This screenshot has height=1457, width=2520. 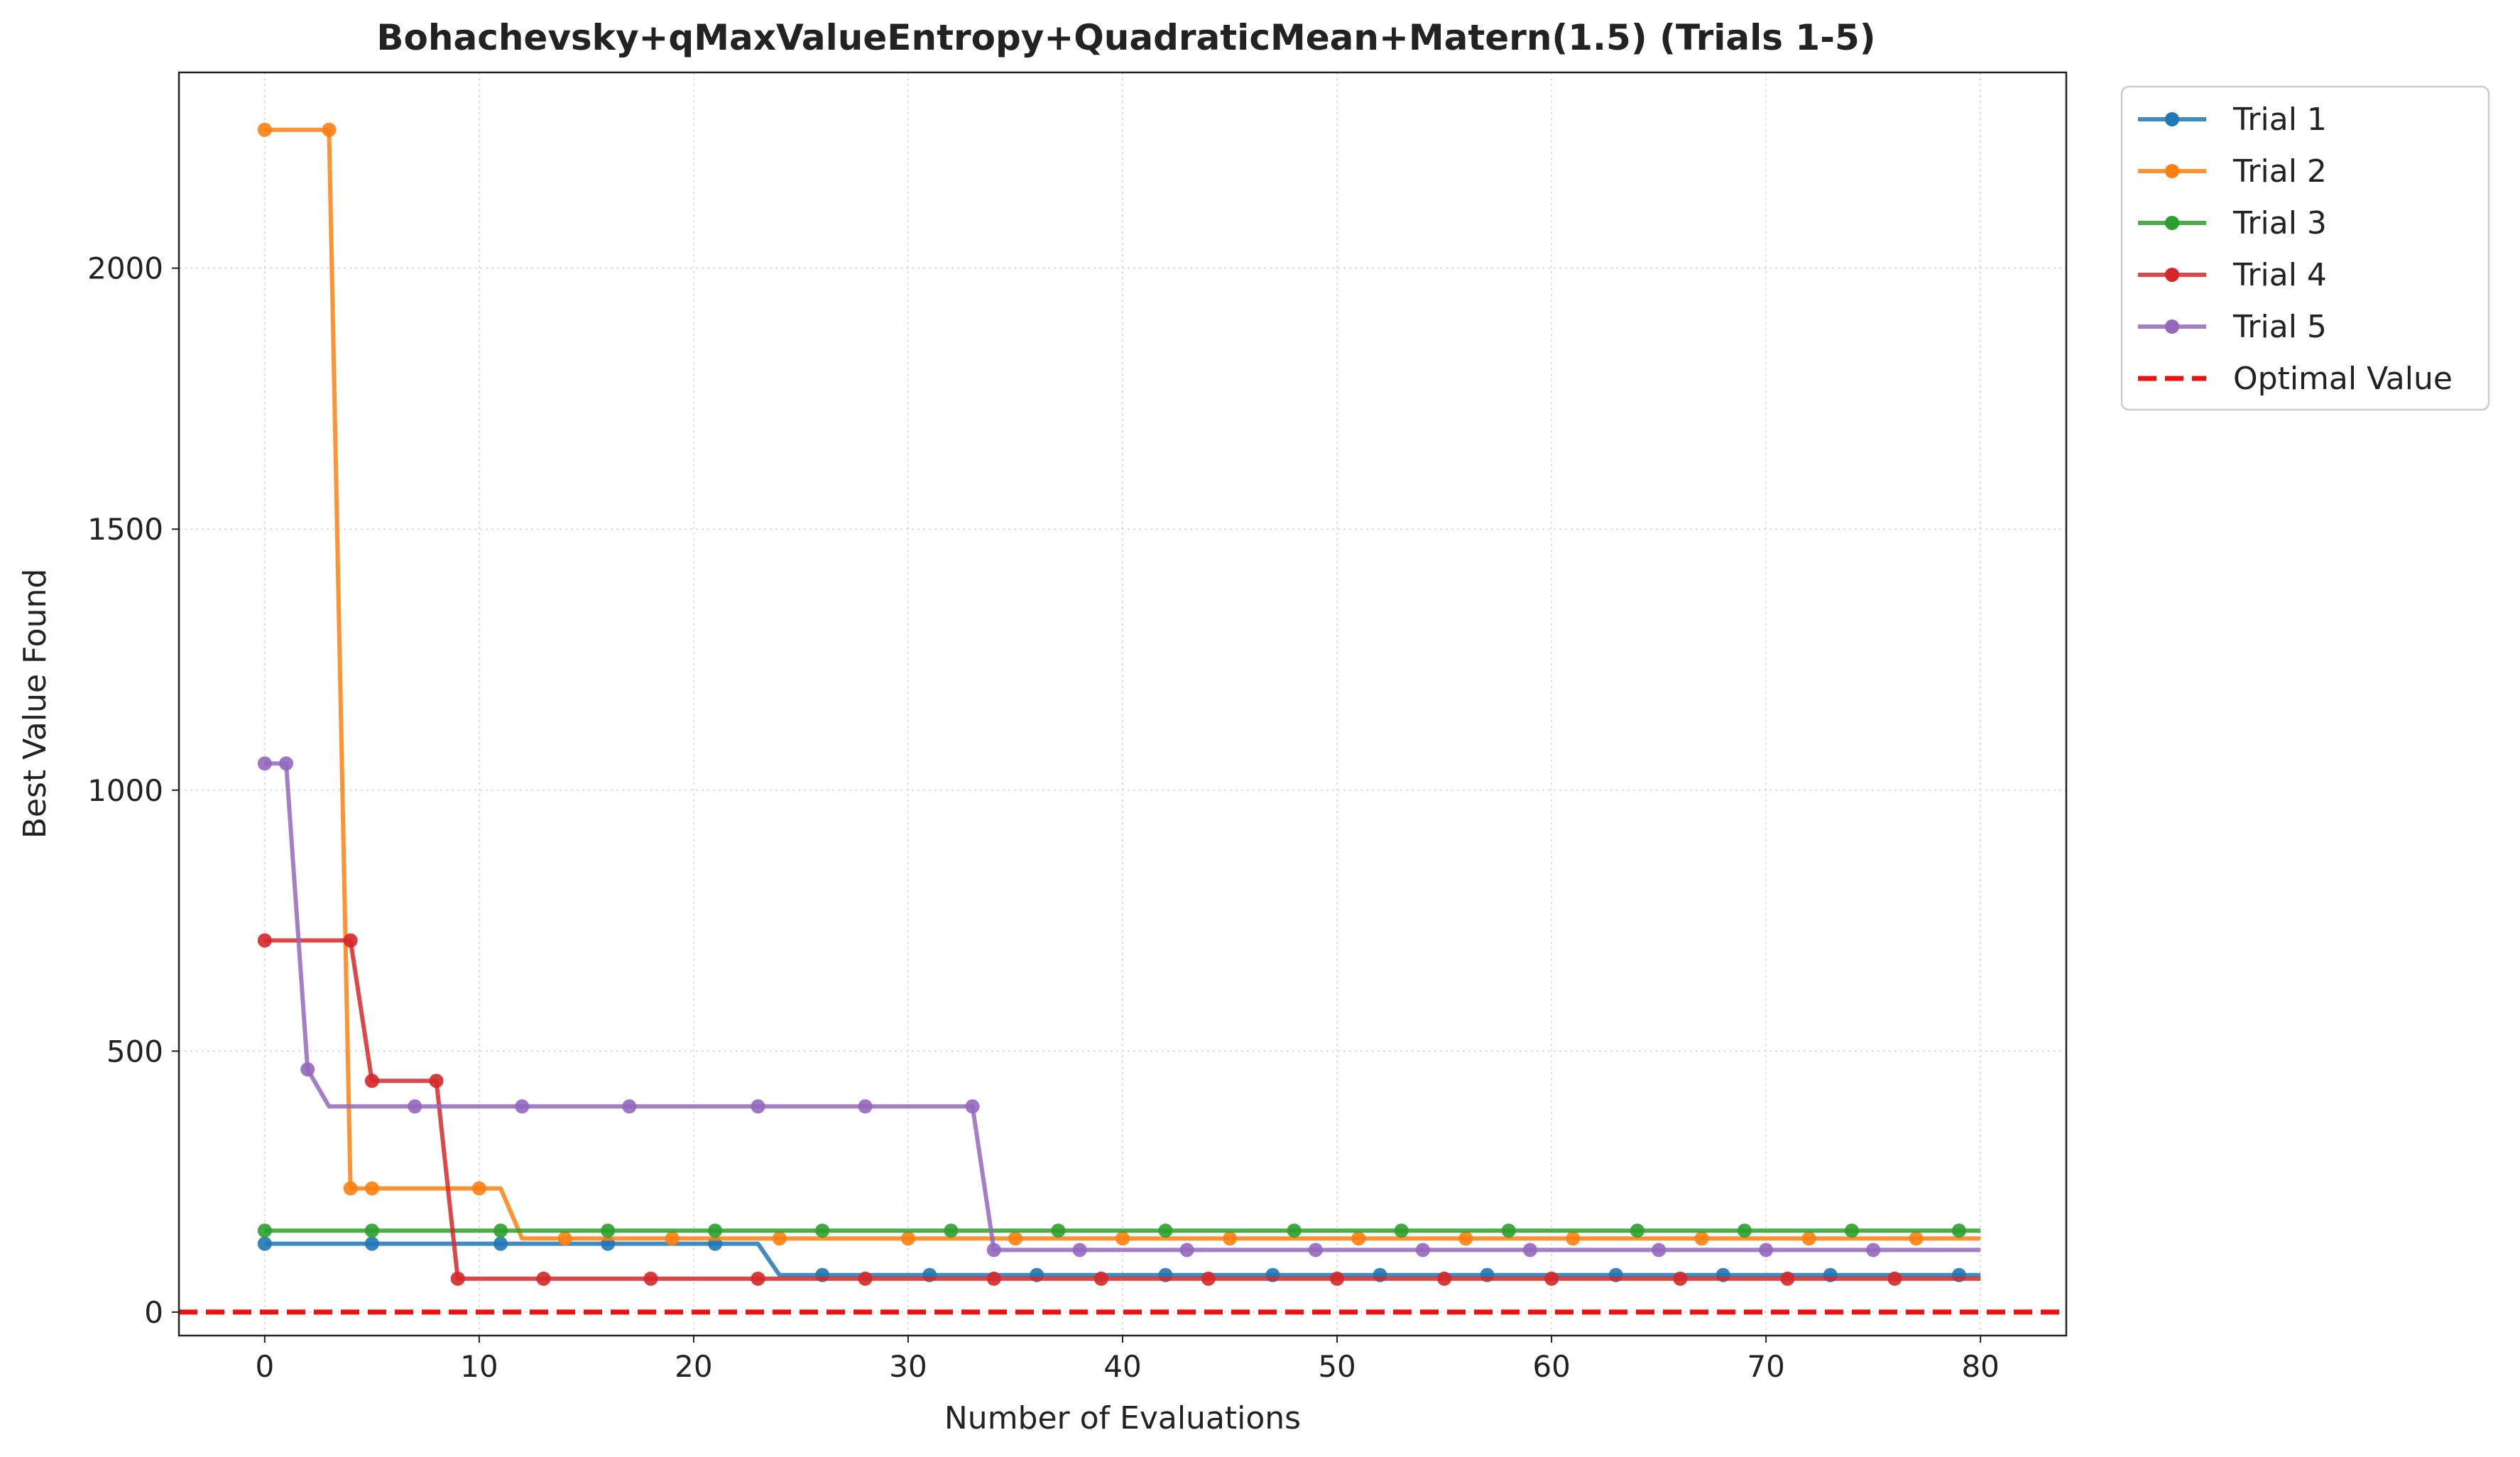 I want to click on legend-entry: Trial 5, so click(x=2232, y=327).